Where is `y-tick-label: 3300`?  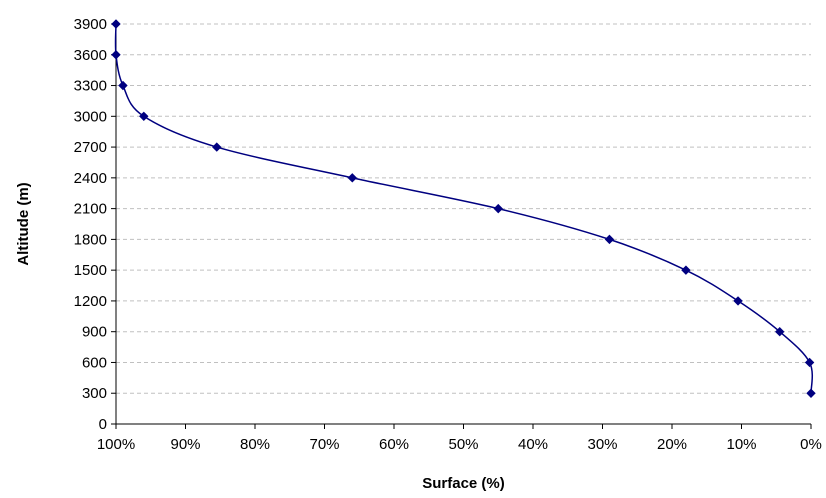
y-tick-label: 3300 is located at coordinates (90, 86).